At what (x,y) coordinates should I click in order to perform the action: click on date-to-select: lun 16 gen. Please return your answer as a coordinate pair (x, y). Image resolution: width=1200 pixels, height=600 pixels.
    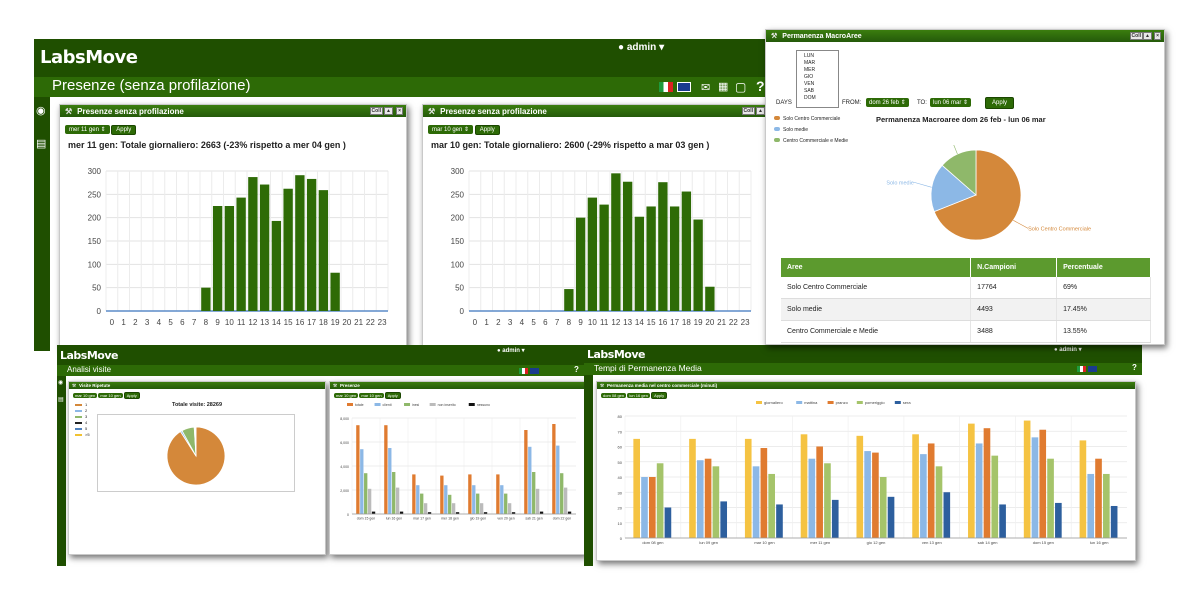
    Looking at the image, I should click on (638, 395).